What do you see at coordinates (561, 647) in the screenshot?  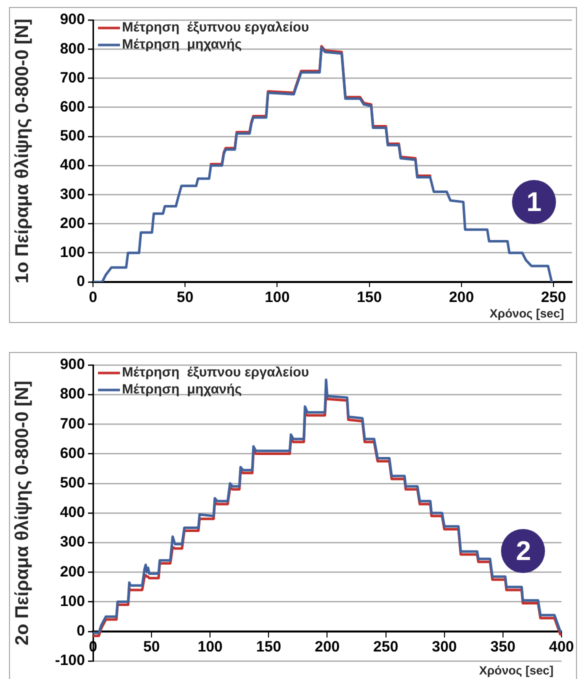 I see `x-tick-label: 400` at bounding box center [561, 647].